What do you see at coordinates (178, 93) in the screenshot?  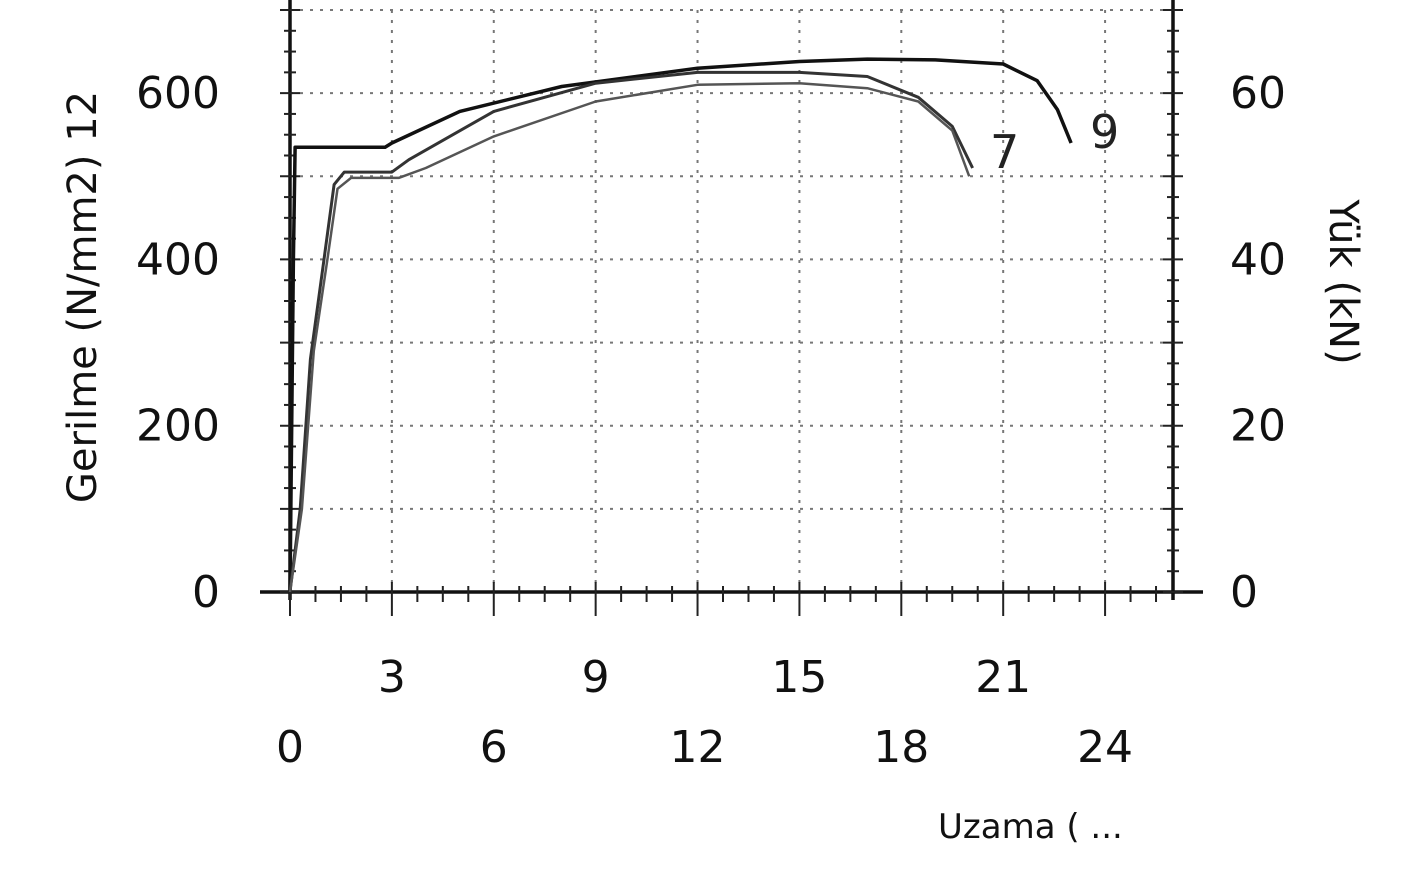 I see `y-tick-label: 600` at bounding box center [178, 93].